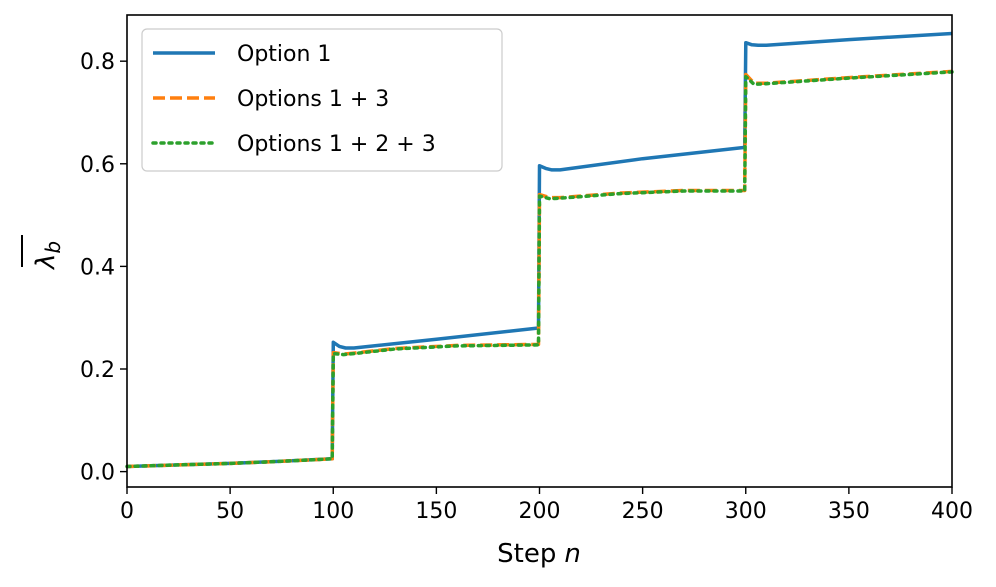  What do you see at coordinates (336, 144) in the screenshot?
I see `legend-label-3: Options 1 + 2 + 3` at bounding box center [336, 144].